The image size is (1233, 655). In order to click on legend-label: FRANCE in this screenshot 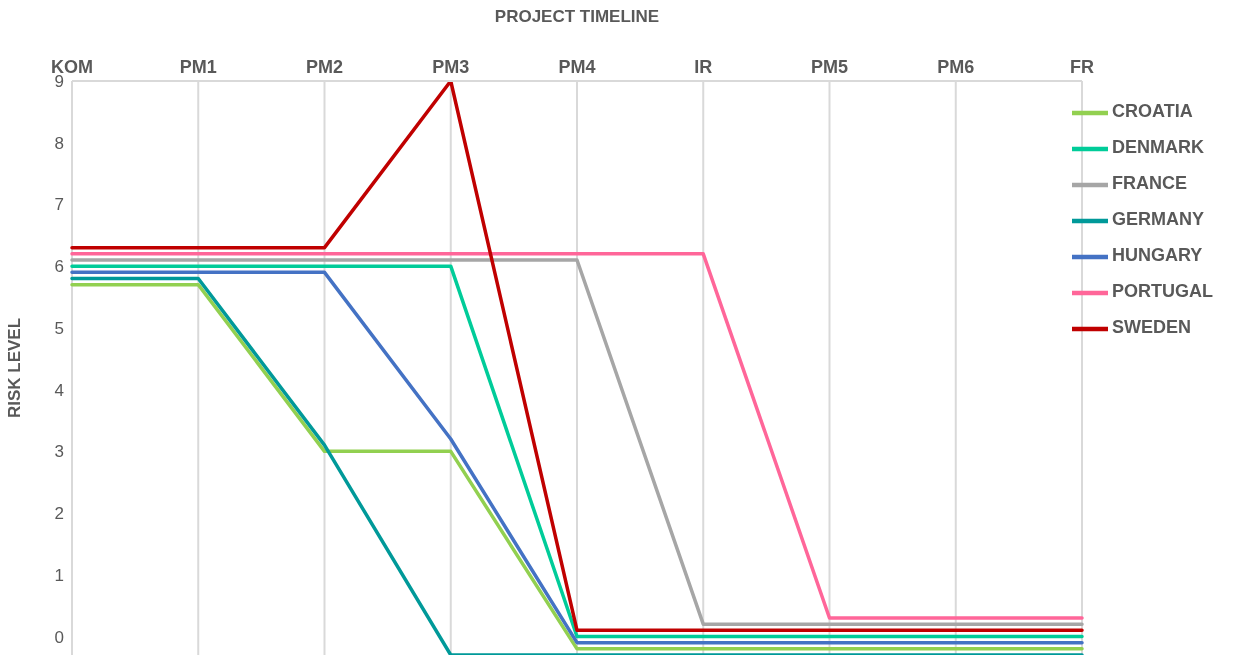, I will do `click(1149, 183)`.